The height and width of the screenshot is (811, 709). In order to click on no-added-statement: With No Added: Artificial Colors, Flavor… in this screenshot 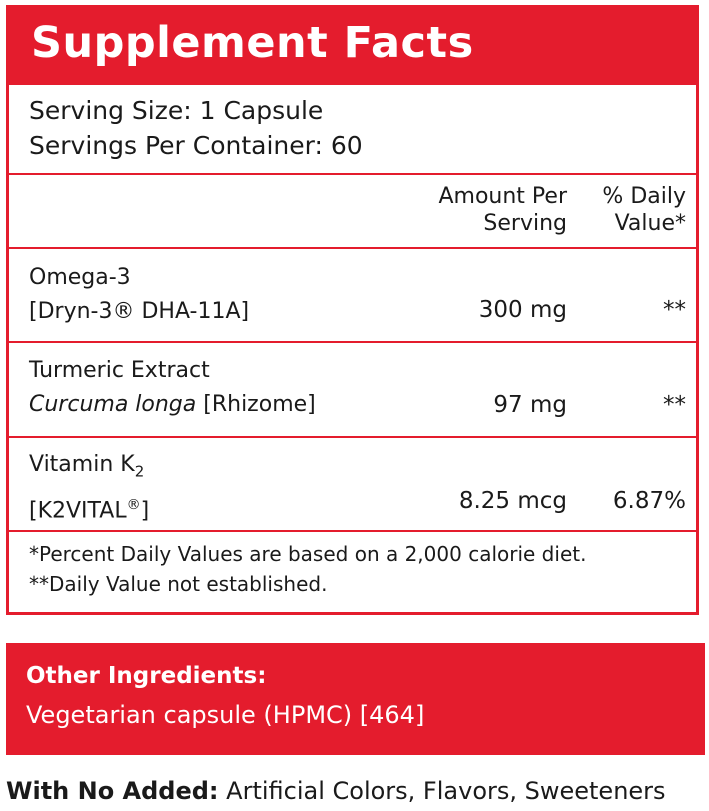, I will do `click(336, 791)`.